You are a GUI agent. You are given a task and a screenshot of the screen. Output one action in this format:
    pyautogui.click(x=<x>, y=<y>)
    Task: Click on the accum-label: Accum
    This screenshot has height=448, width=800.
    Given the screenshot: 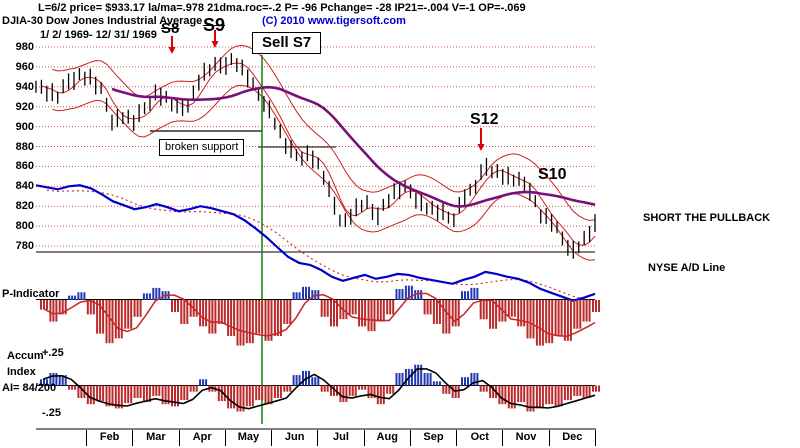 What is the action you would take?
    pyautogui.click(x=25, y=356)
    